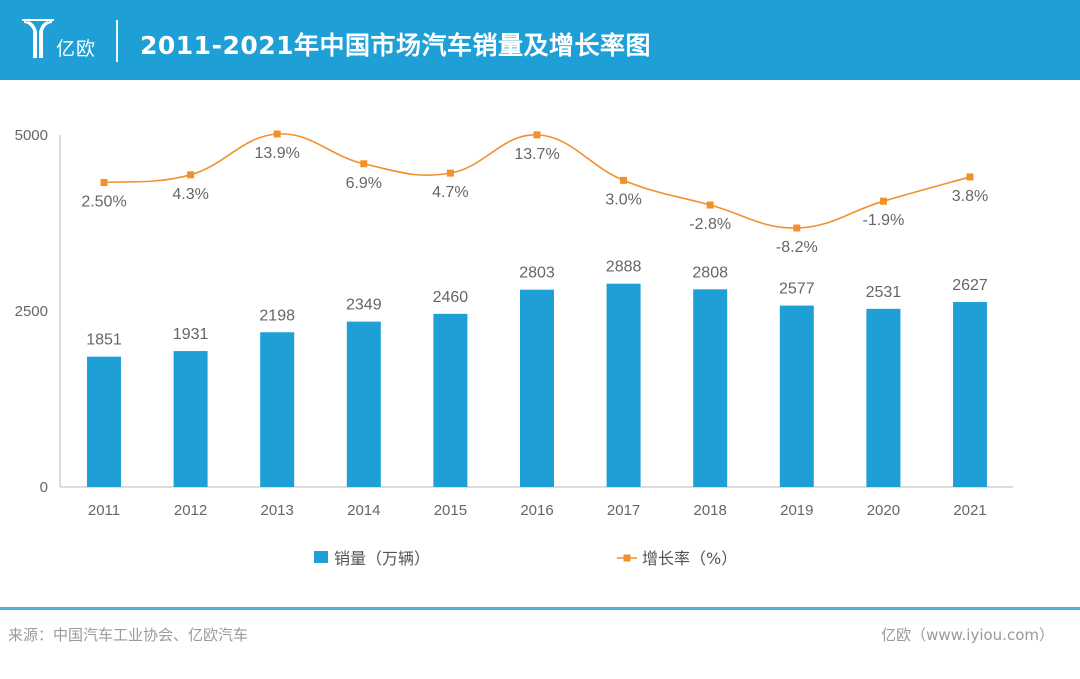  What do you see at coordinates (364, 164) in the screenshot?
I see `growth-marker-2014` at bounding box center [364, 164].